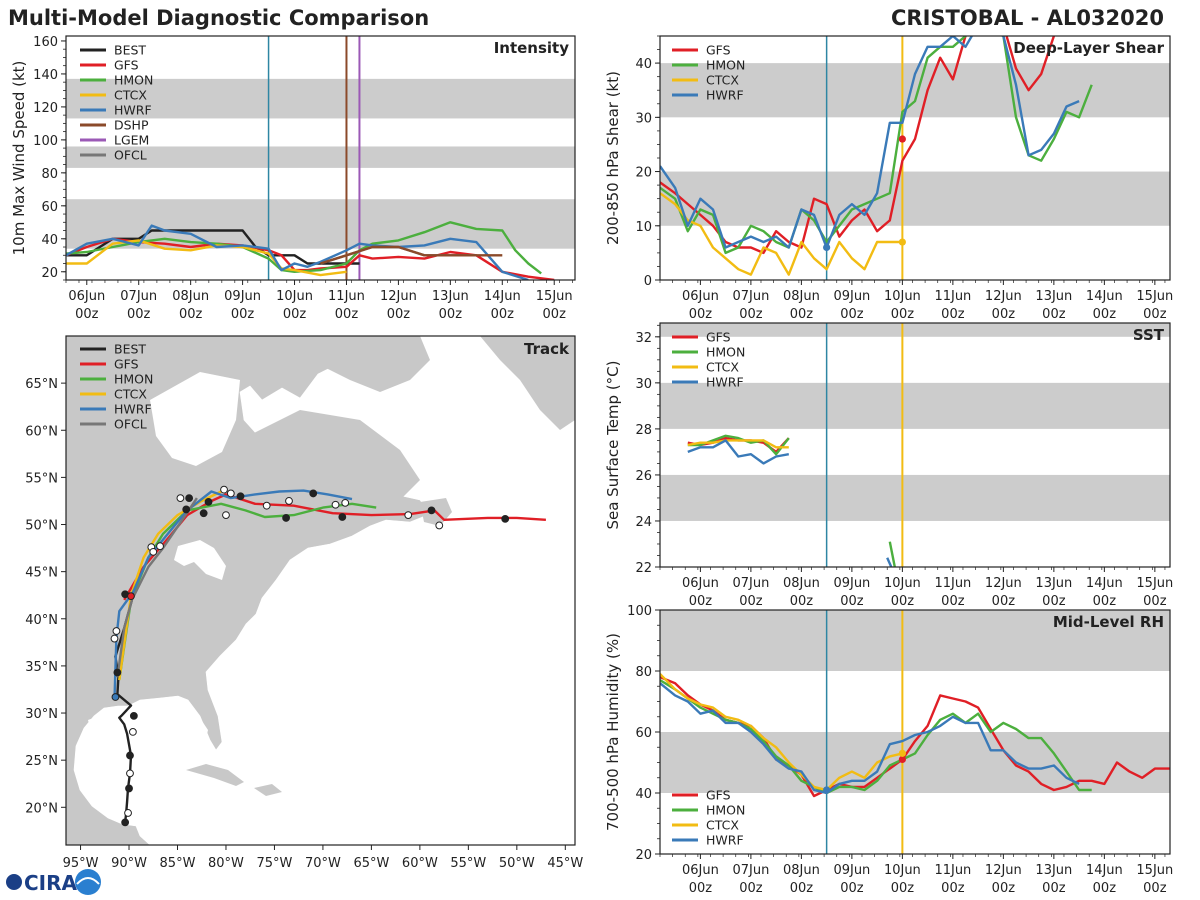  Describe the element at coordinates (131, 140) in the screenshot. I see `intensity-legend-label-lgem: LGEM` at that location.